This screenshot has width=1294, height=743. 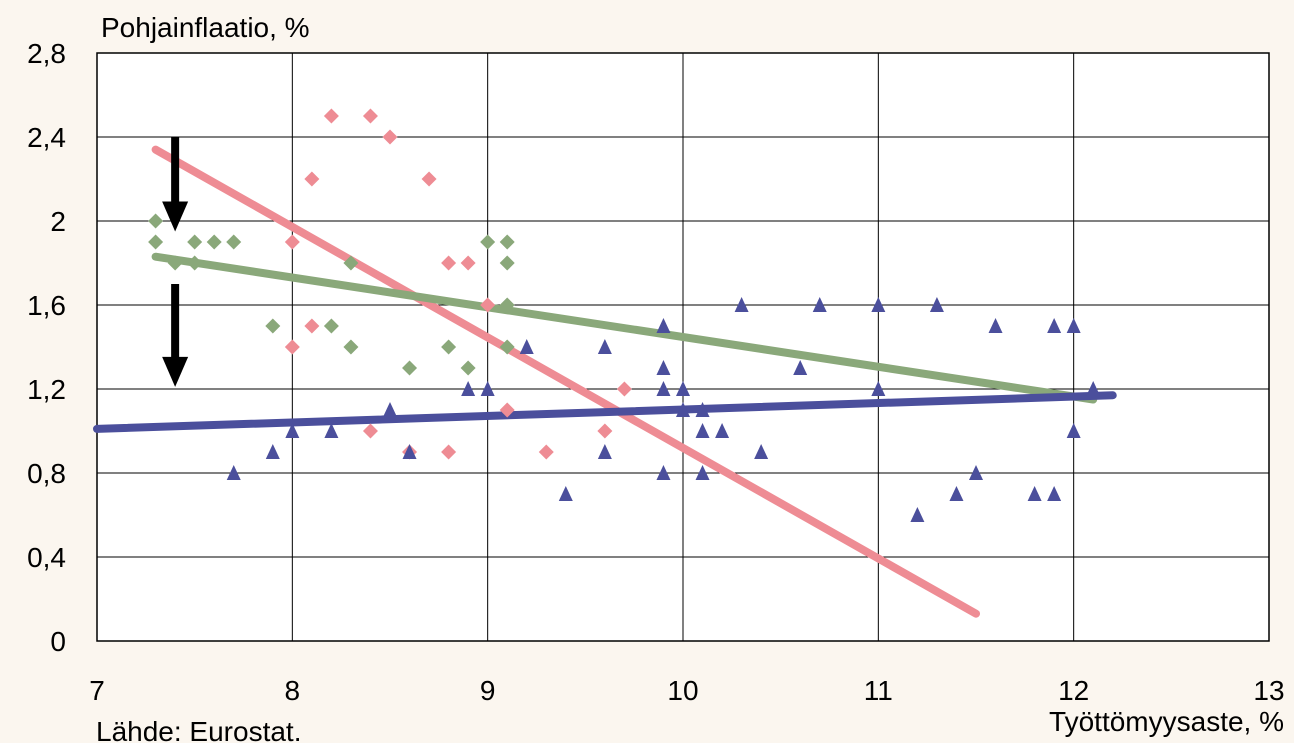 What do you see at coordinates (46, 557) in the screenshot?
I see `y-tick-label: 0,4` at bounding box center [46, 557].